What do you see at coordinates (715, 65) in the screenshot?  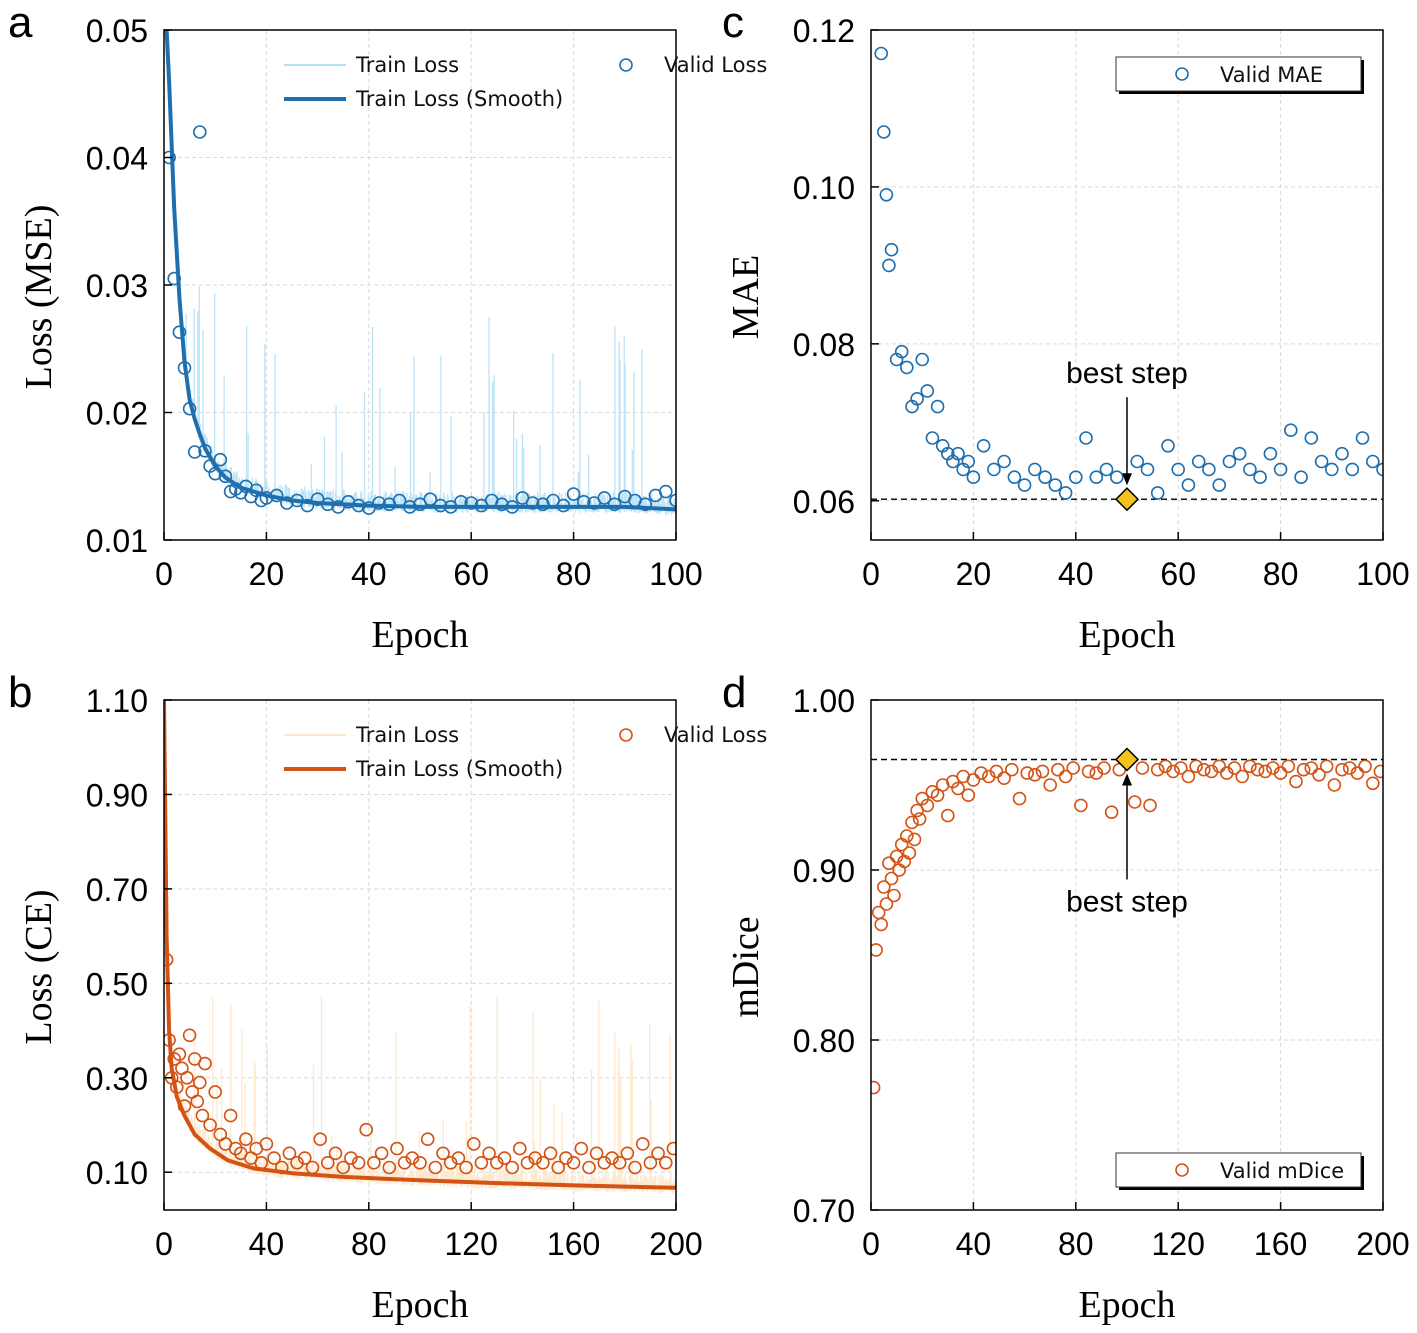 I see `legend-label-valid-loss: Valid Loss` at bounding box center [715, 65].